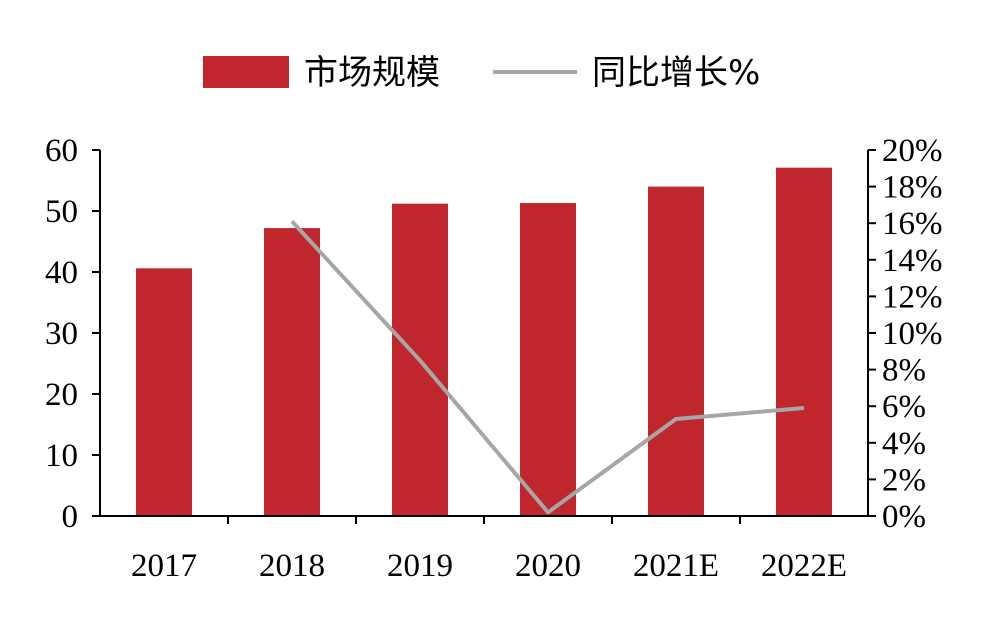 Image resolution: width=1005 pixels, height=621 pixels. What do you see at coordinates (292, 372) in the screenshot?
I see `bar-2018` at bounding box center [292, 372].